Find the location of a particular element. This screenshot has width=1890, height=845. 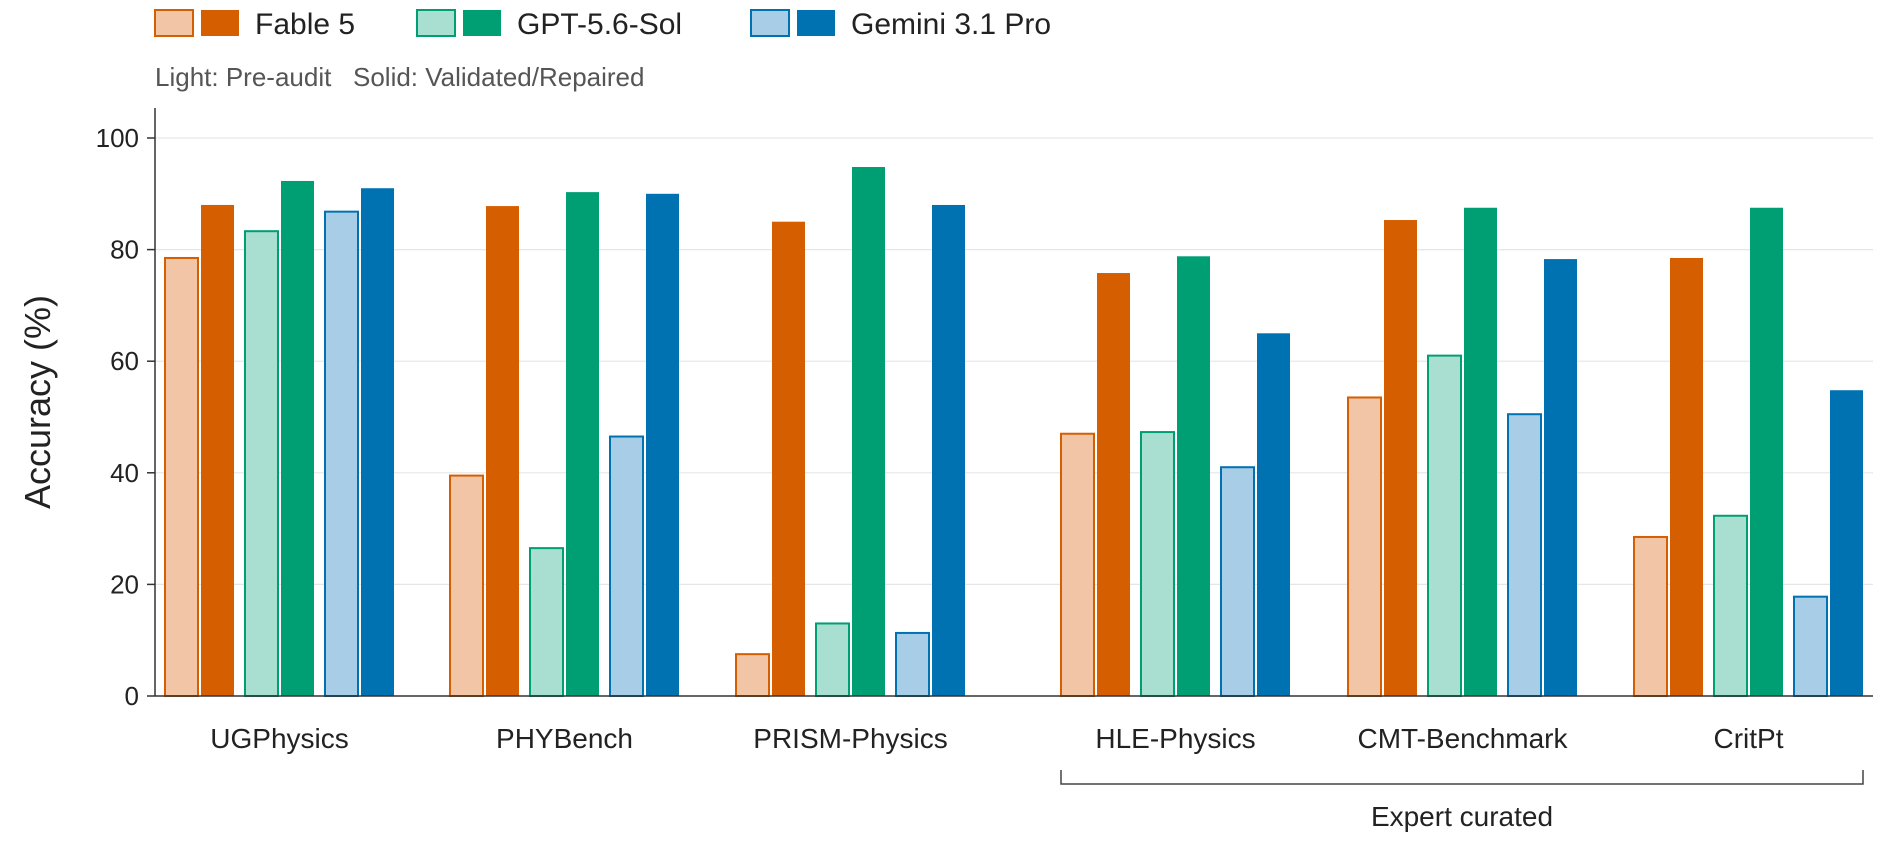

bar-gpt-5-6-sol-pre-audit-prism-physics is located at coordinates (832, 660).